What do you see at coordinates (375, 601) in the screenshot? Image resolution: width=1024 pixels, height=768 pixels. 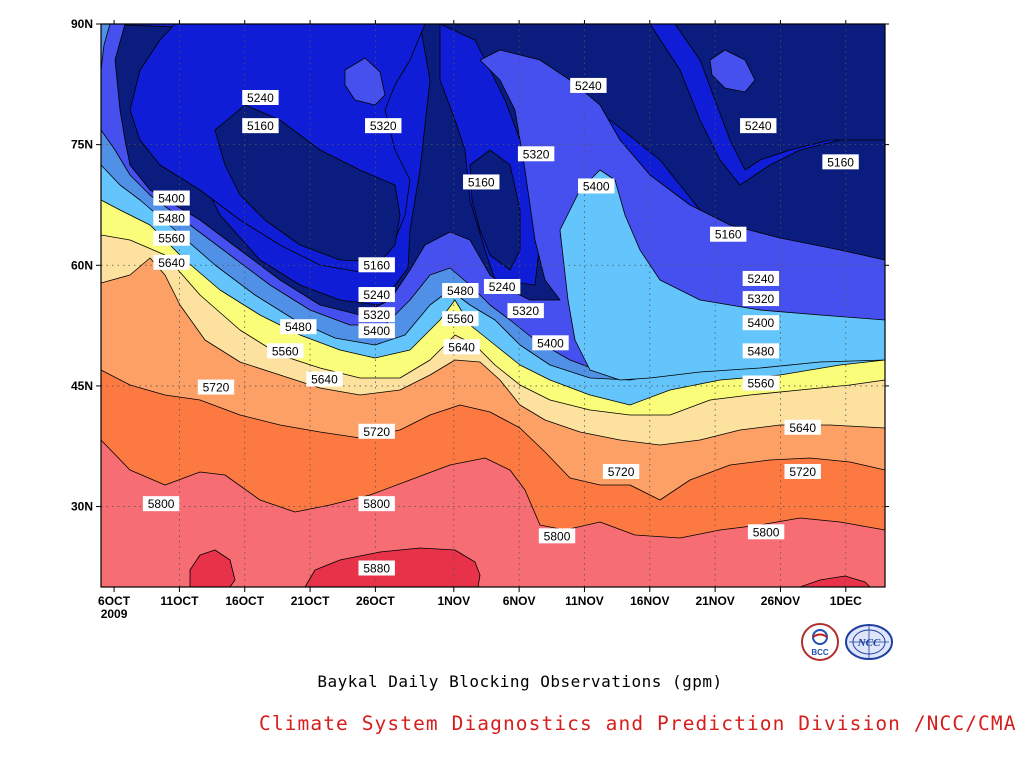 I see `x-tick-label: 26OCT` at bounding box center [375, 601].